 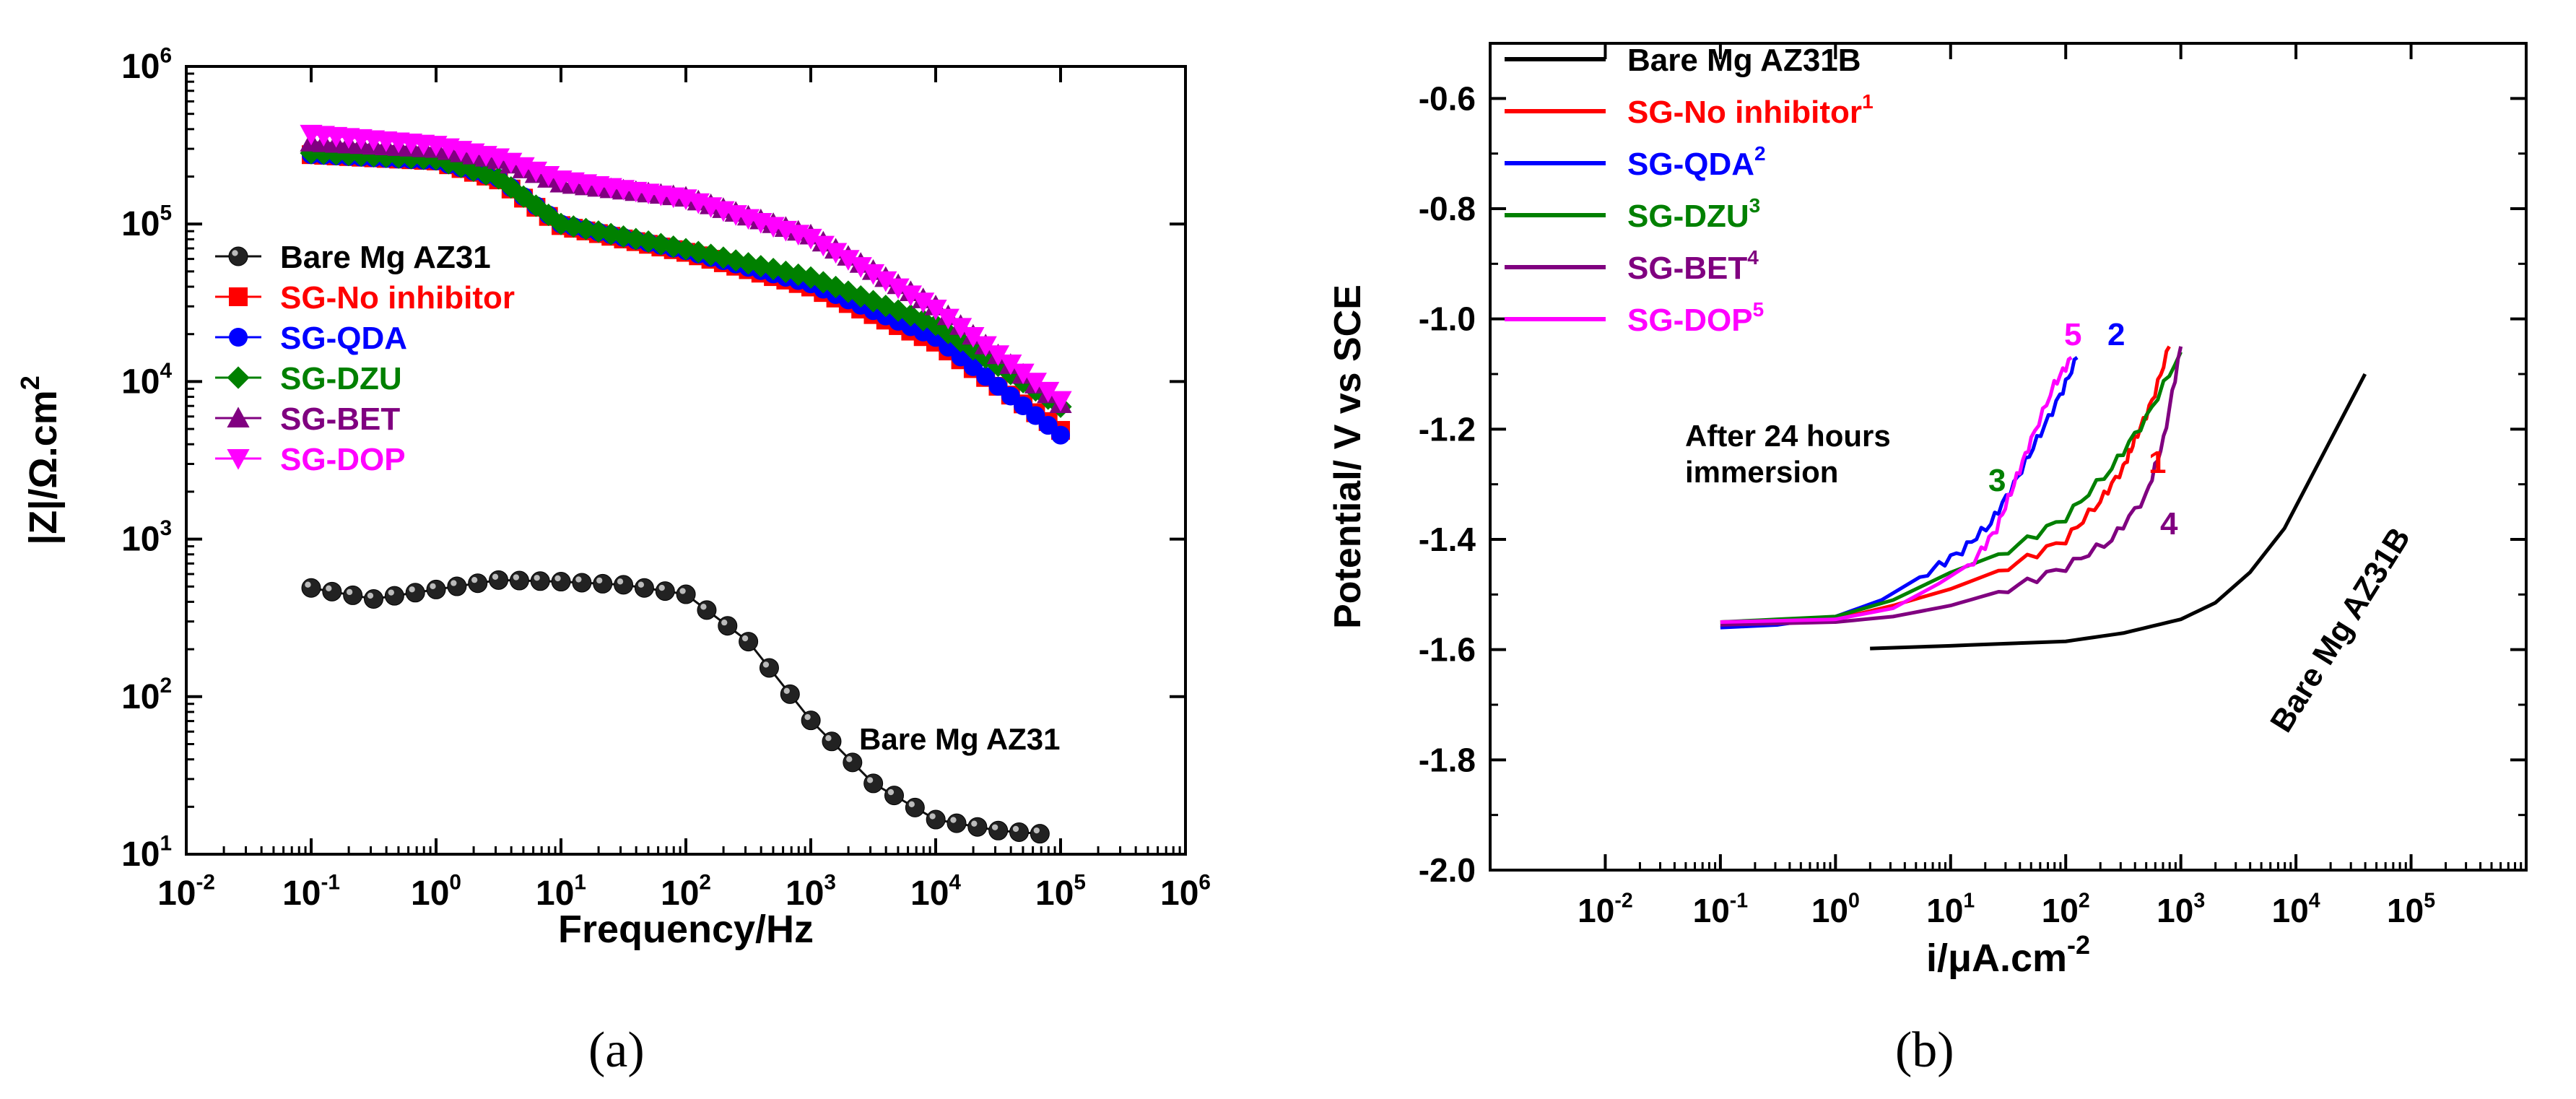 I want to click on y-tick-label: -1.0, so click(x=1447, y=319).